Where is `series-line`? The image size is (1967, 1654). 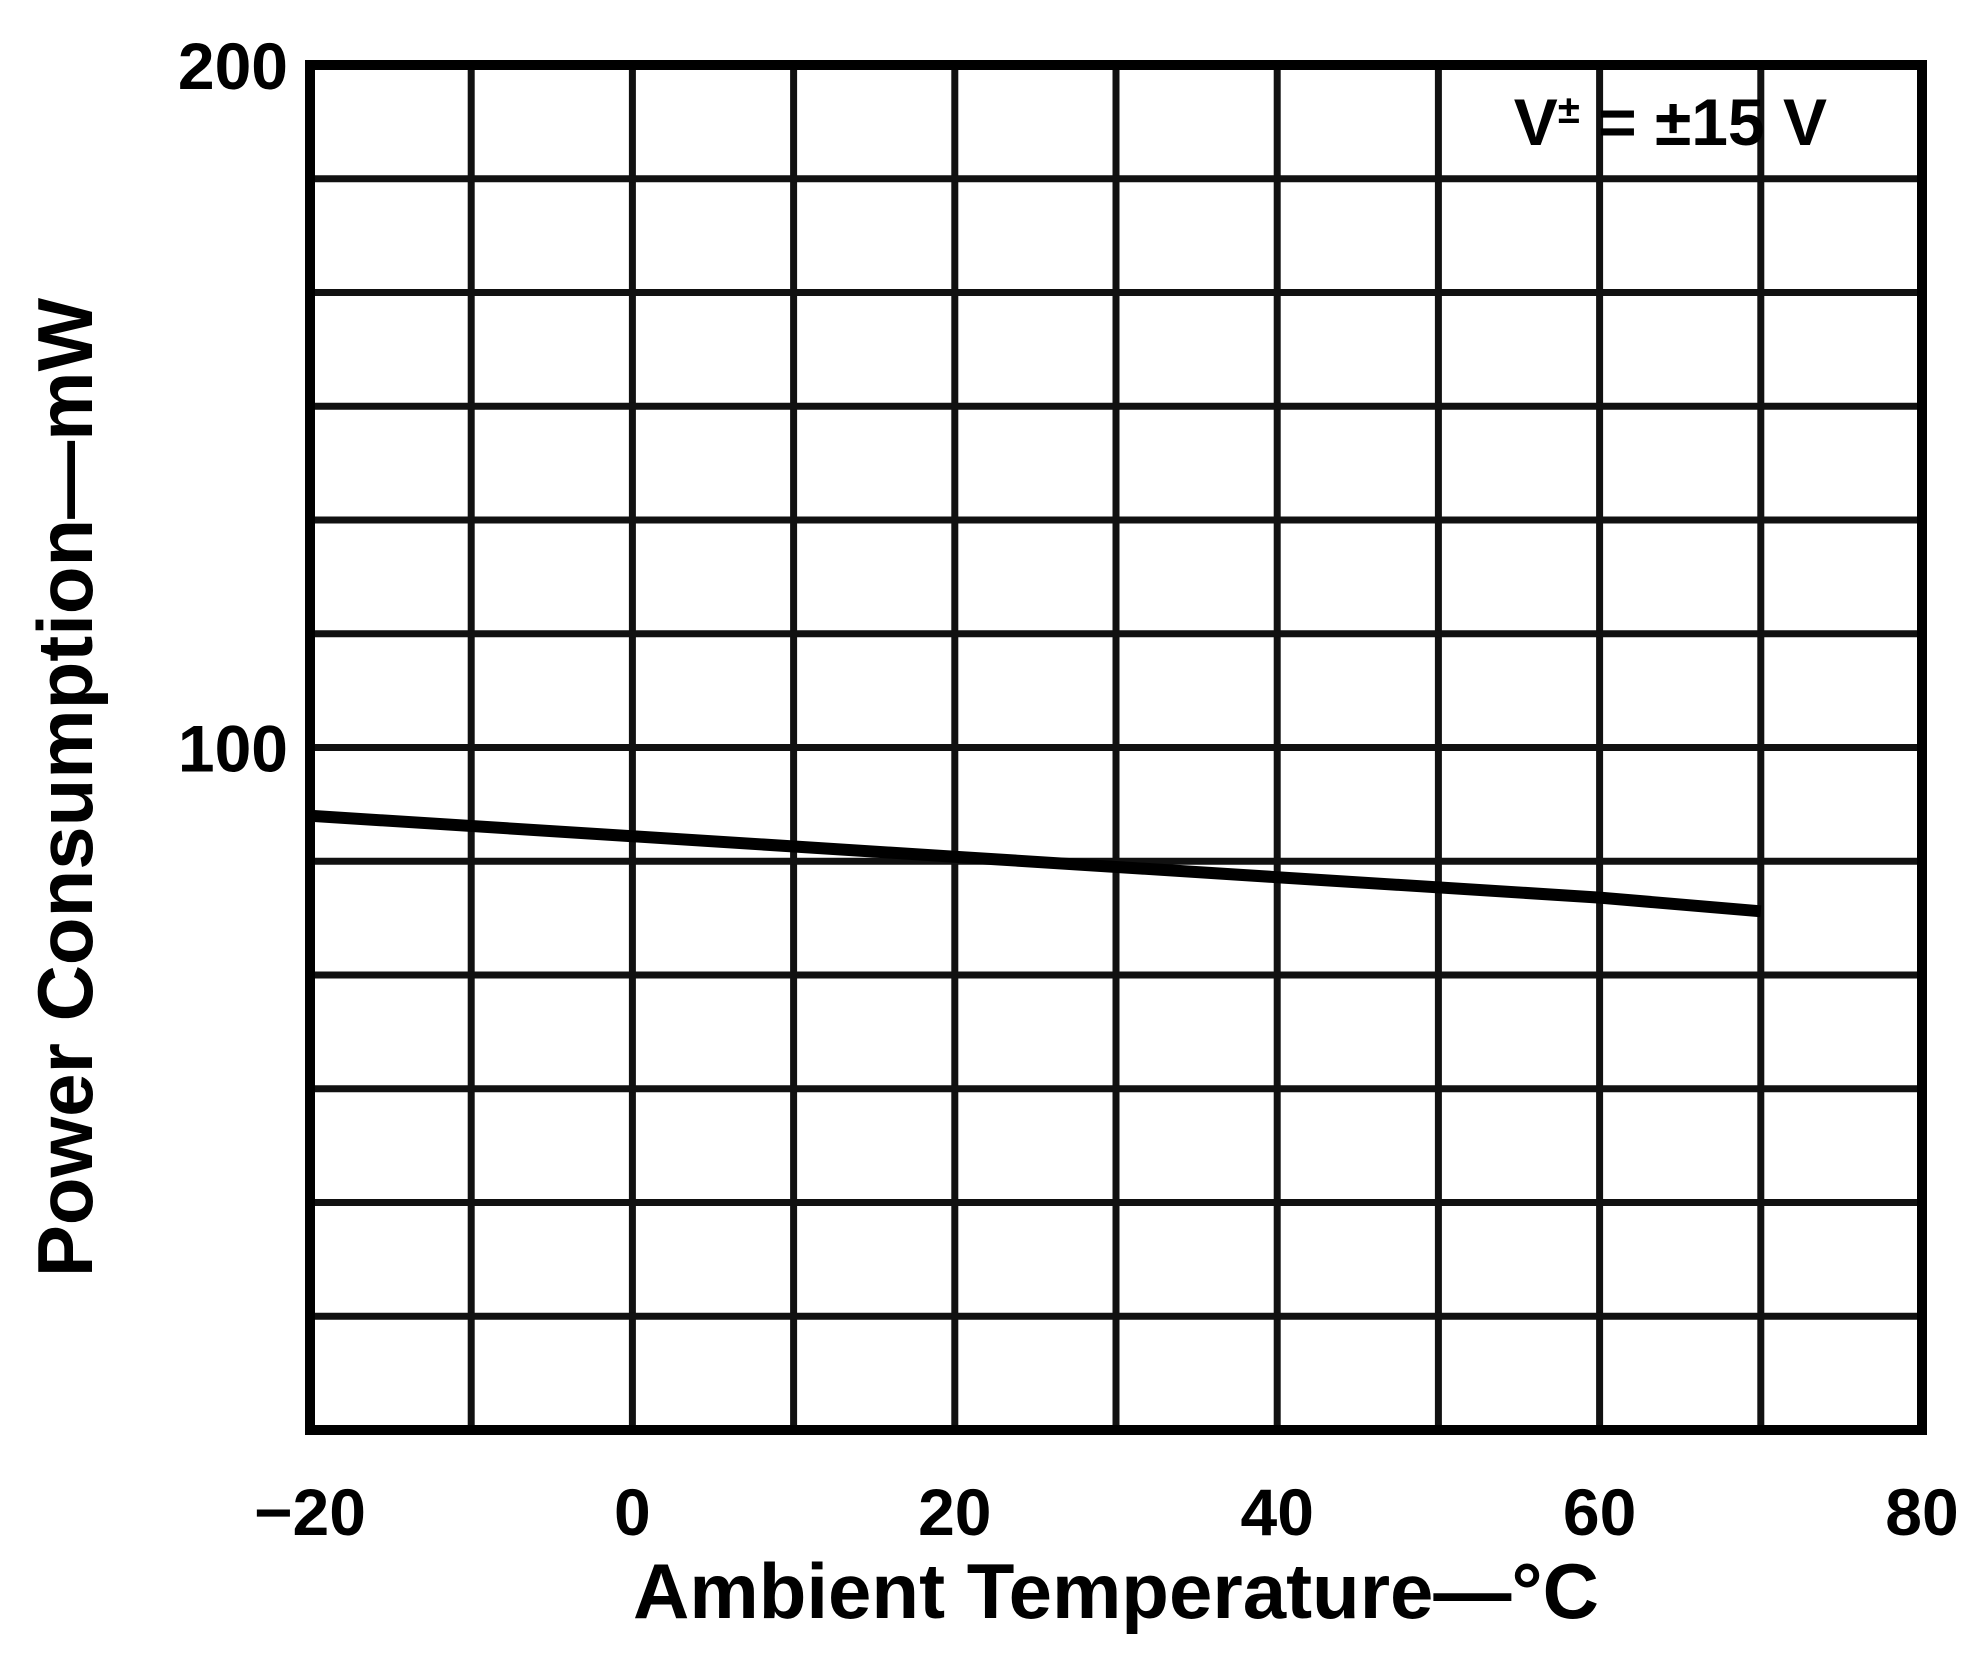
series-line is located at coordinates (1035, 863).